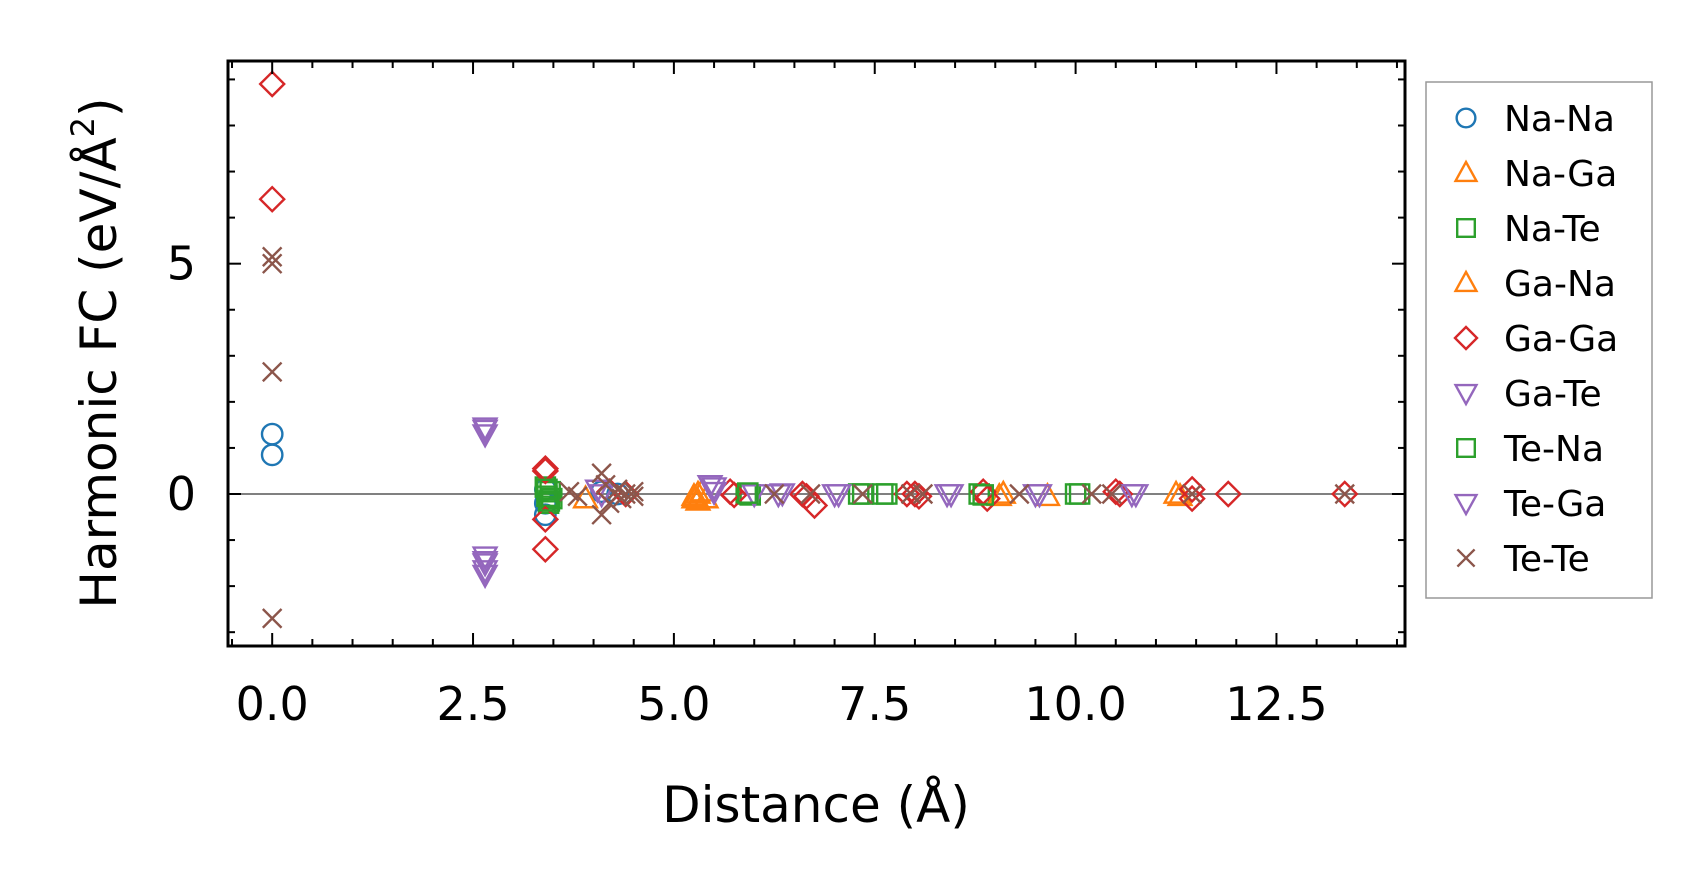 This screenshot has height=883, width=1692. Describe the element at coordinates (181, 494) in the screenshot. I see `y-tick-label: 0` at that location.